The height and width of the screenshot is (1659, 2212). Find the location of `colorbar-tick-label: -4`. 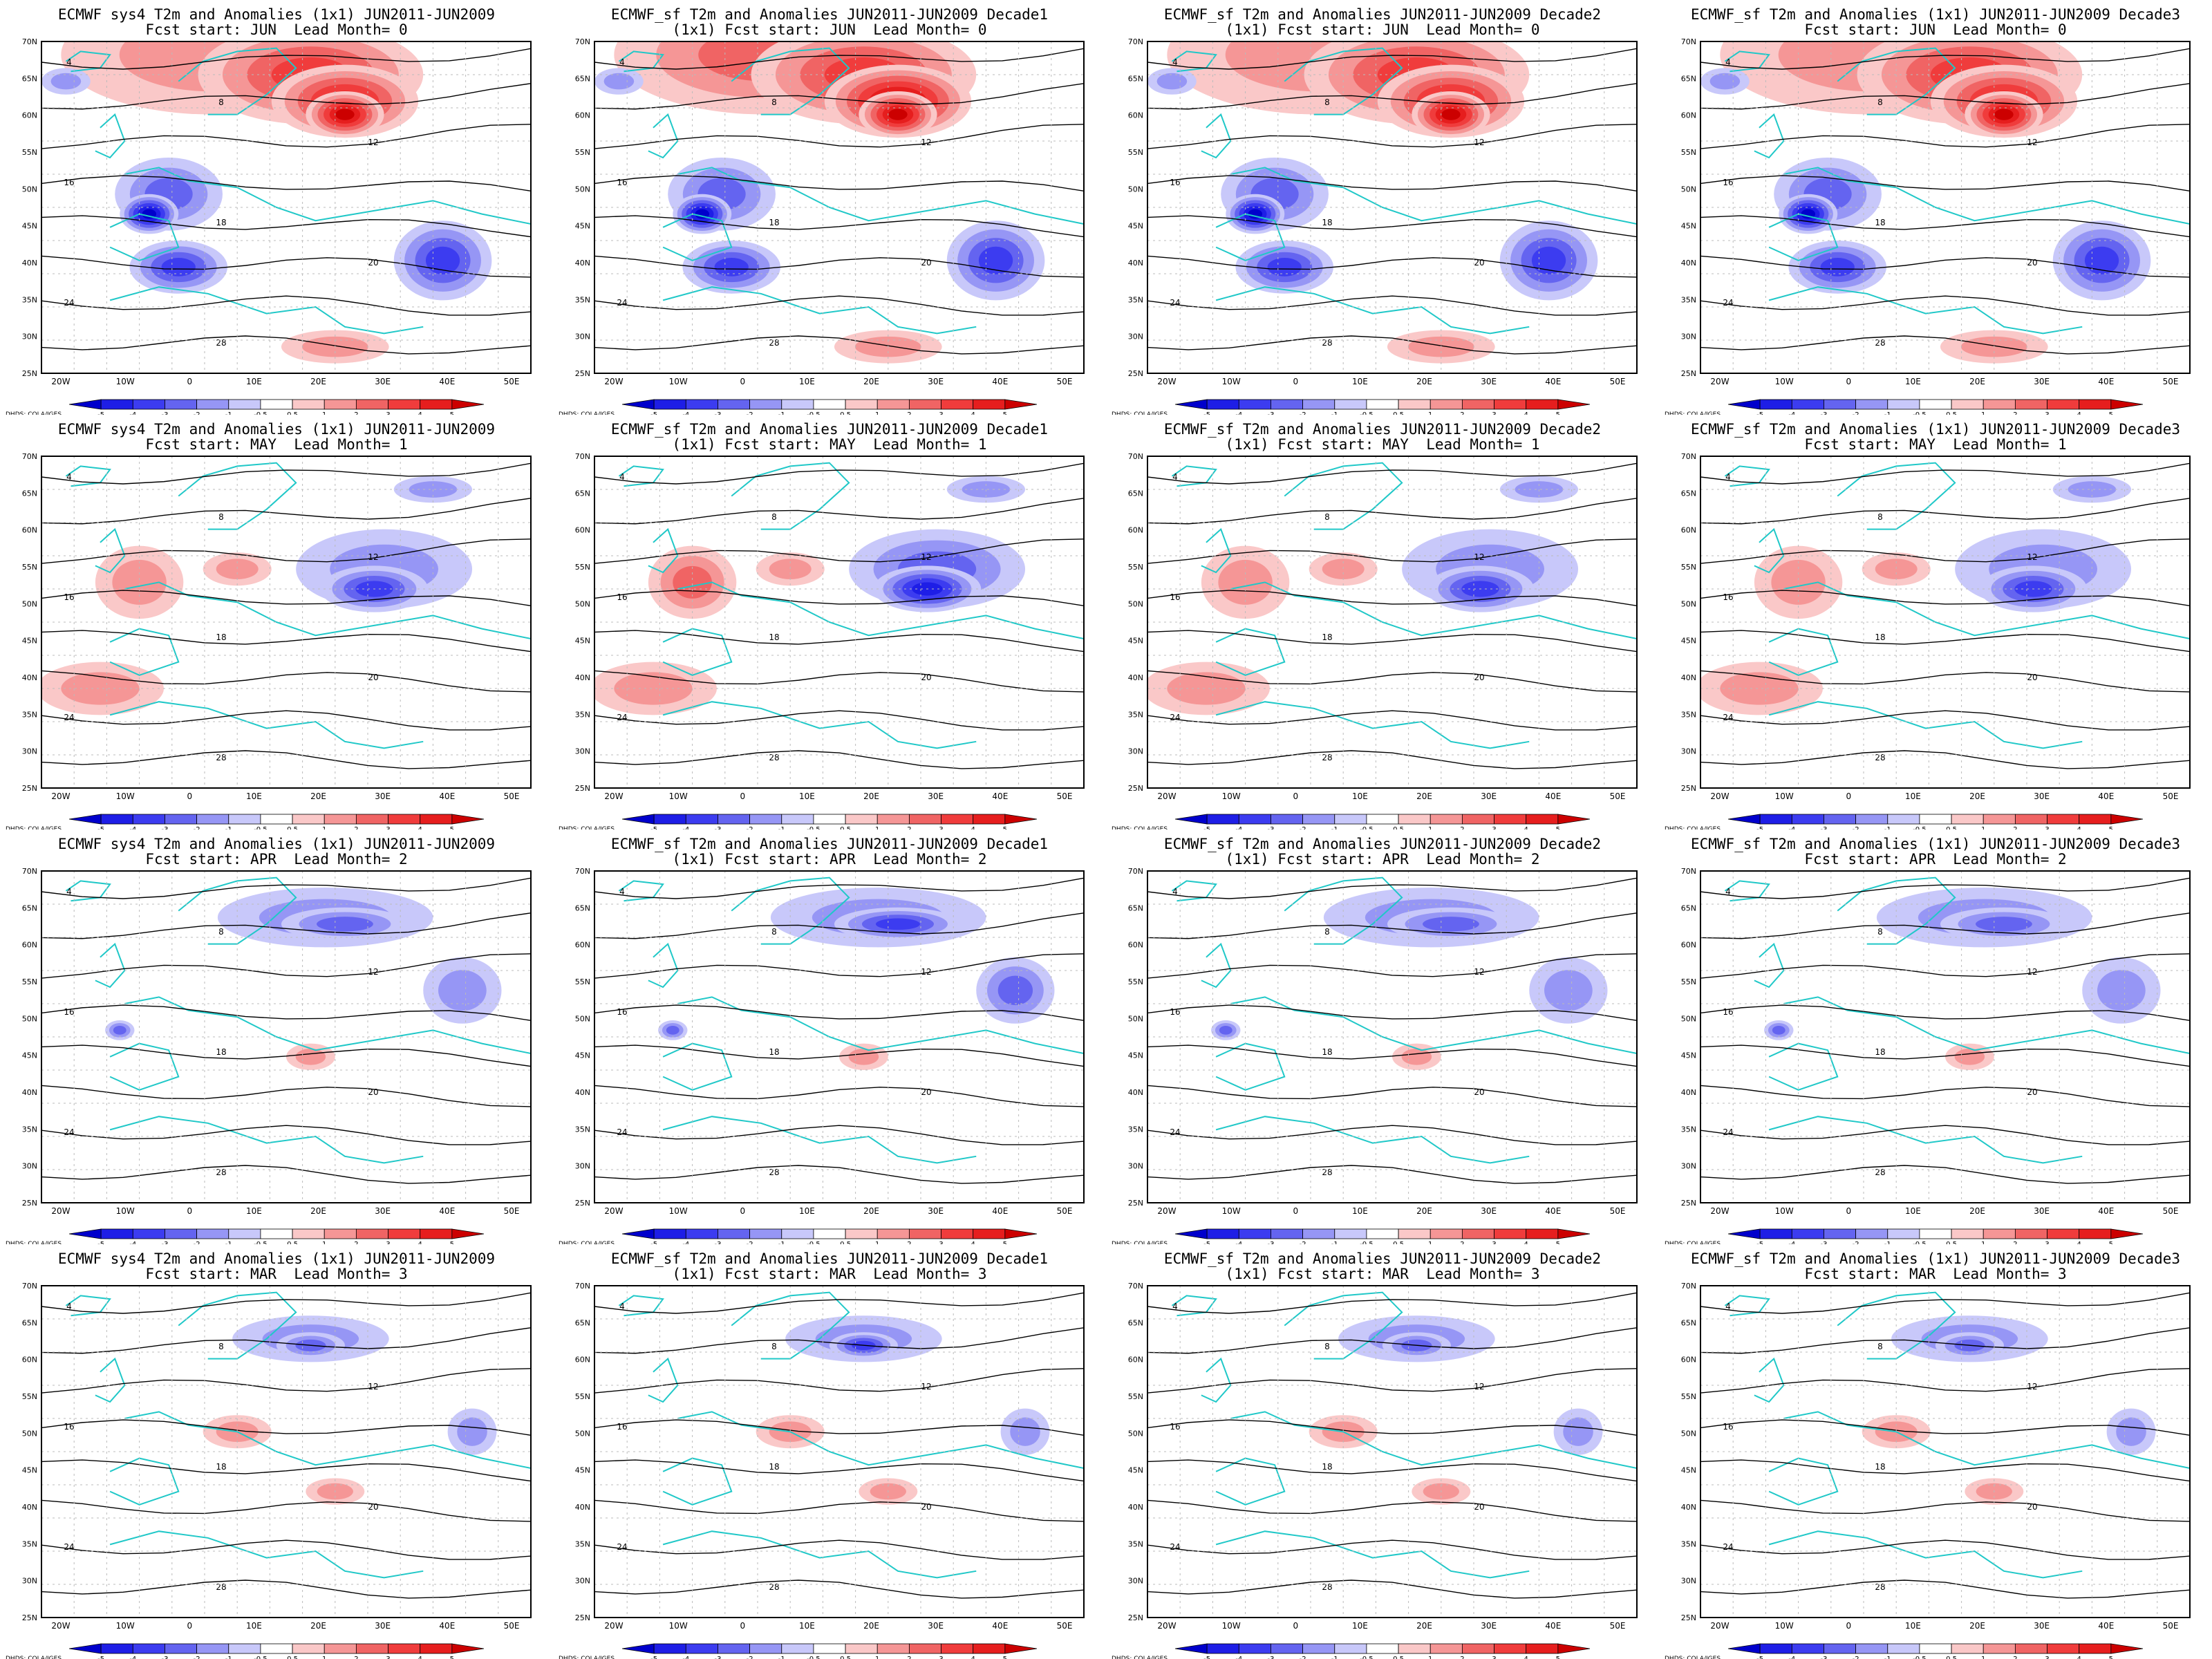

colorbar-tick-label: -4 is located at coordinates (132, 413).